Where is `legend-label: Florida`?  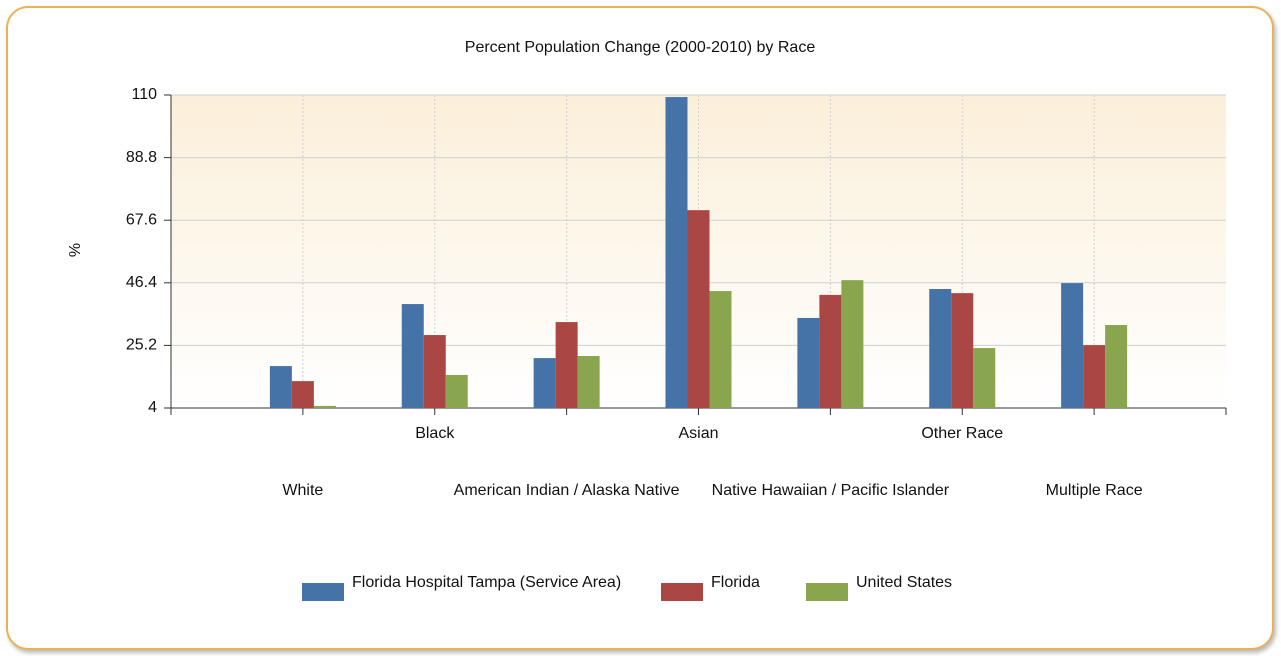 legend-label: Florida is located at coordinates (735, 582).